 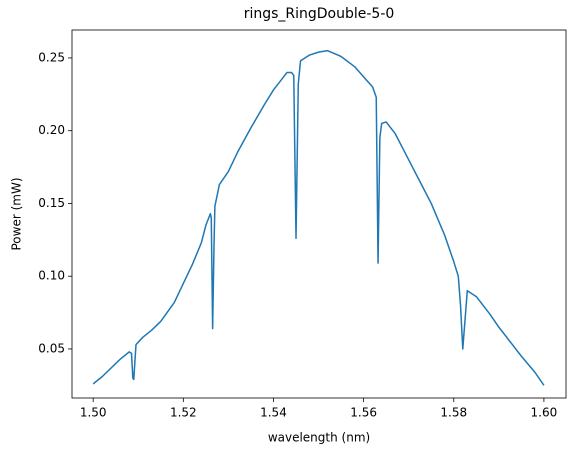 I want to click on y-tick-label: 0.15, so click(x=51, y=203).